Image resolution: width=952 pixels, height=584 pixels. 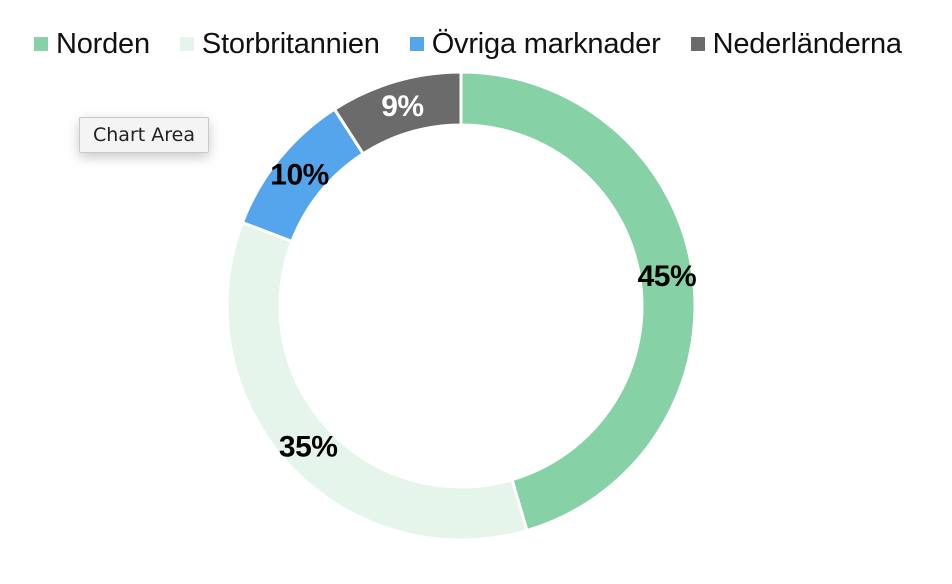 I want to click on legend-item: Övriga marknader, so click(x=535, y=44).